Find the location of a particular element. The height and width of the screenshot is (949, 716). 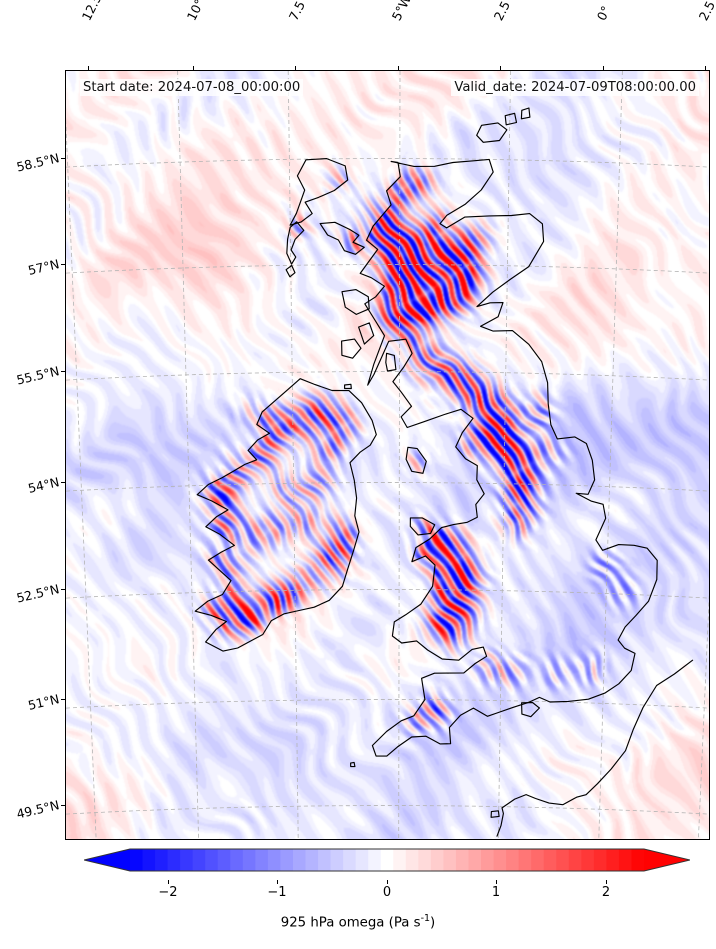

colorbar-ticklabel-3: 1 is located at coordinates (496, 892).